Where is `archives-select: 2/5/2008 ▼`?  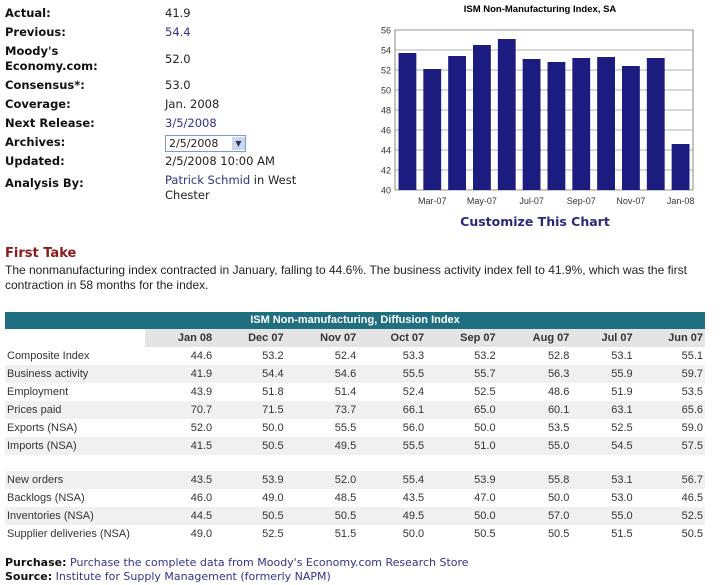
archives-select: 2/5/2008 ▼ is located at coordinates (205, 143).